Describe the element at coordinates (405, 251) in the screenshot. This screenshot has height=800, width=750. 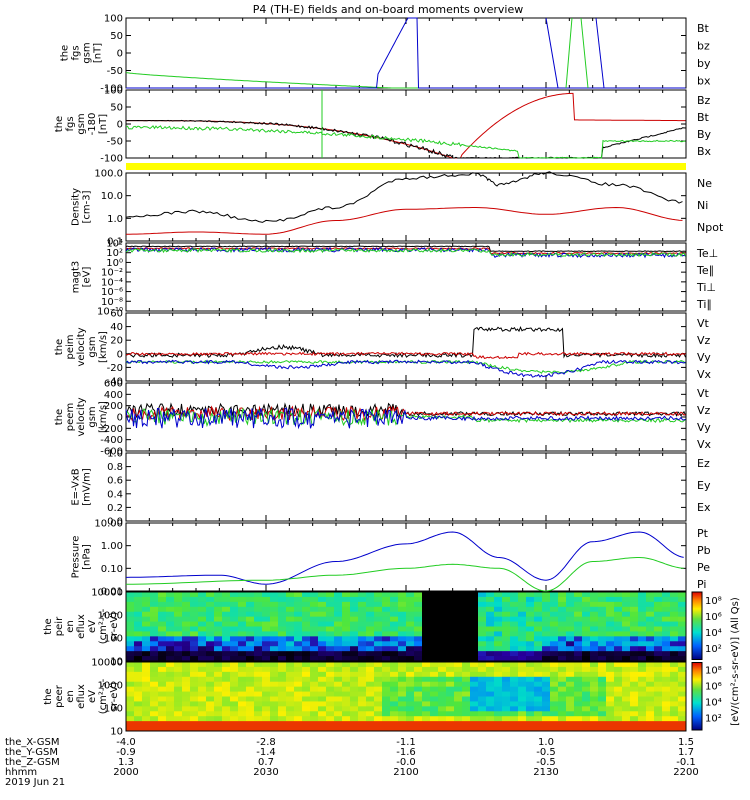
I see `trace-te-perp` at that location.